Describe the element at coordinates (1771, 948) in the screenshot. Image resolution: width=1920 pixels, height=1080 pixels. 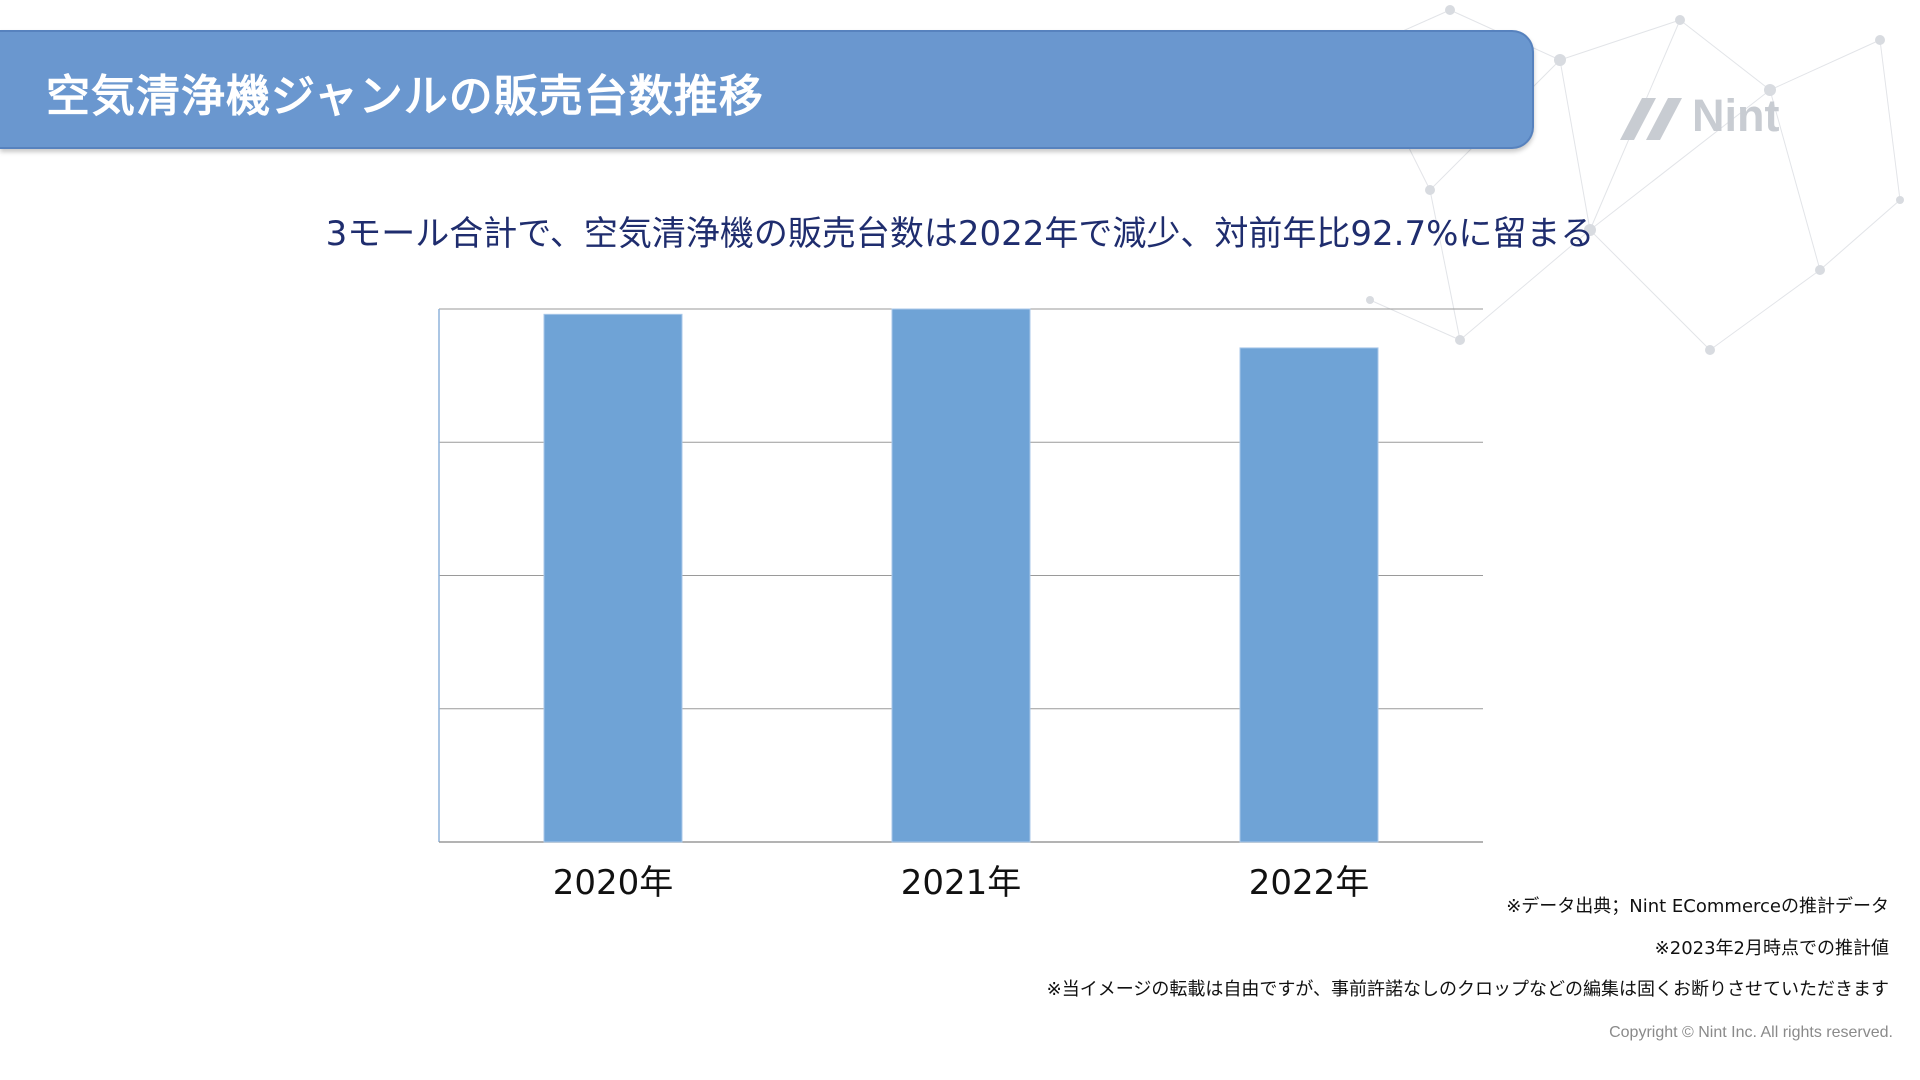
I see `footnote-date: ※2023年2月時点での推計値` at that location.